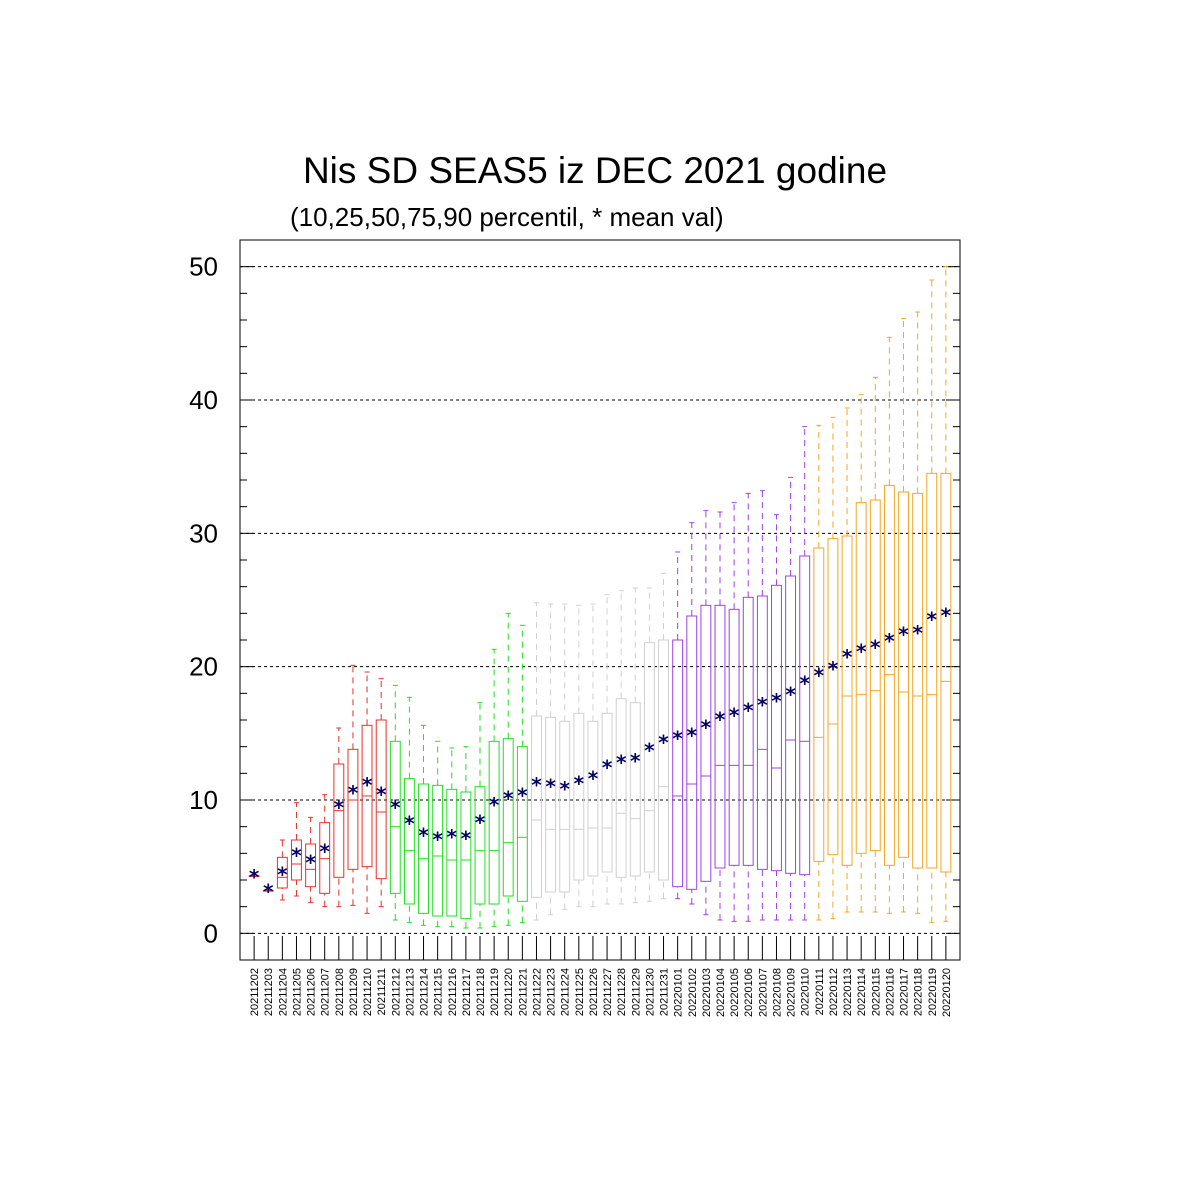 The width and height of the screenshot is (1200, 1200). I want to click on x-tick-label-20211214: 20211214, so click(425, 992).